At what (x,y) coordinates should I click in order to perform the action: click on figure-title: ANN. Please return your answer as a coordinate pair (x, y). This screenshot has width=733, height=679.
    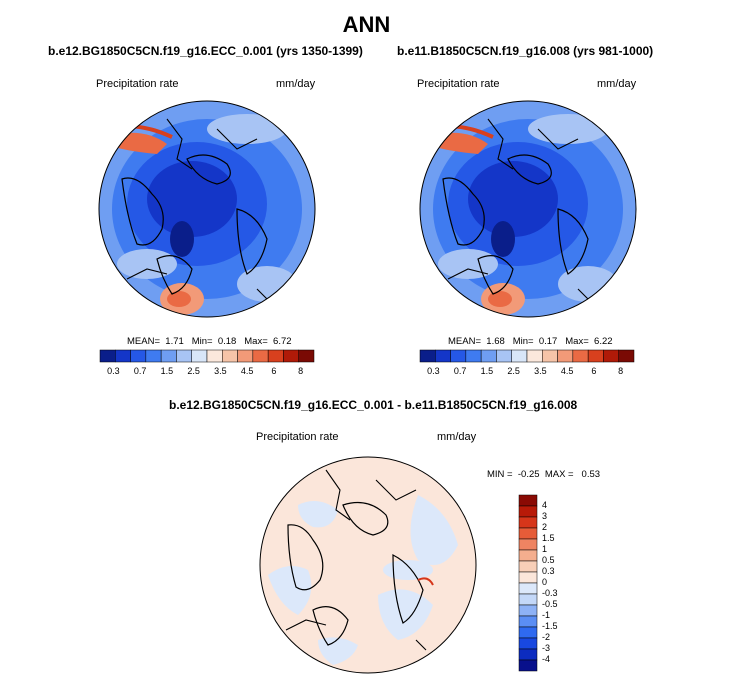
    Looking at the image, I should click on (366, 24).